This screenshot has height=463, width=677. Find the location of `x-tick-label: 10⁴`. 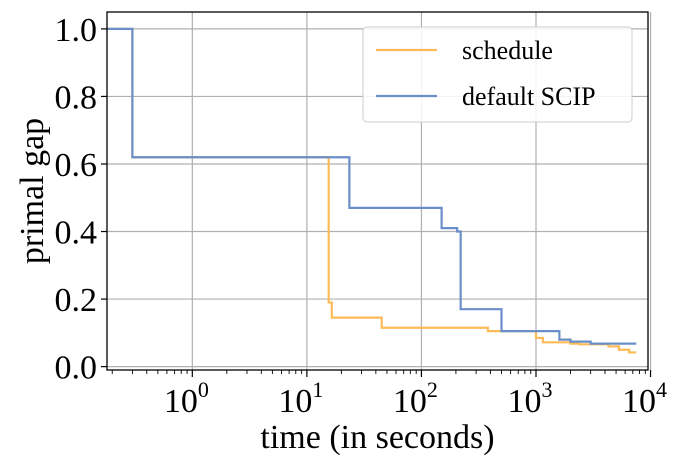

x-tick-label: 10⁴ is located at coordinates (644, 398).